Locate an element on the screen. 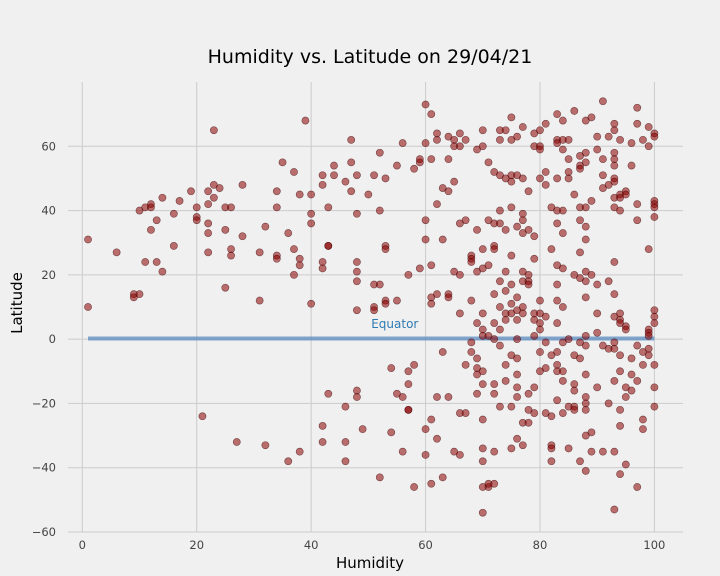  x-tick-label: 40 is located at coordinates (311, 545).